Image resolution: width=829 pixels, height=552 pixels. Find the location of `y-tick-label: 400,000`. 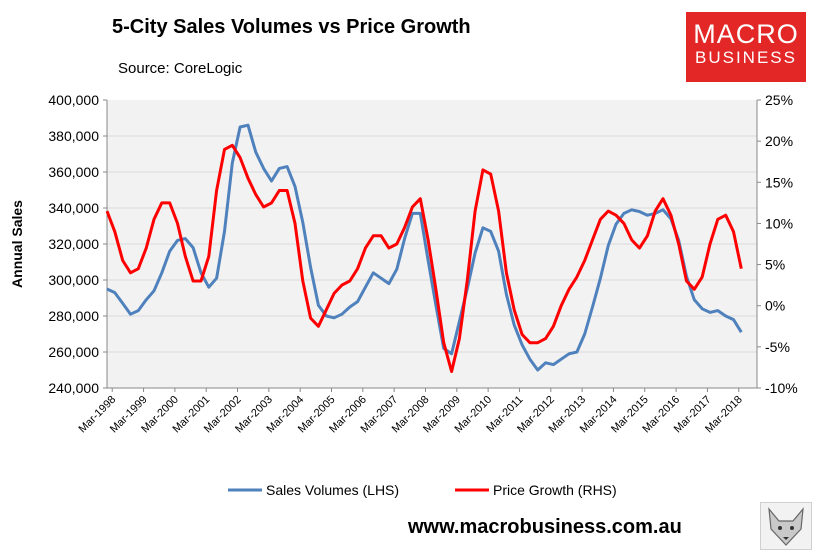

y-tick-label: 400,000 is located at coordinates (73, 100).